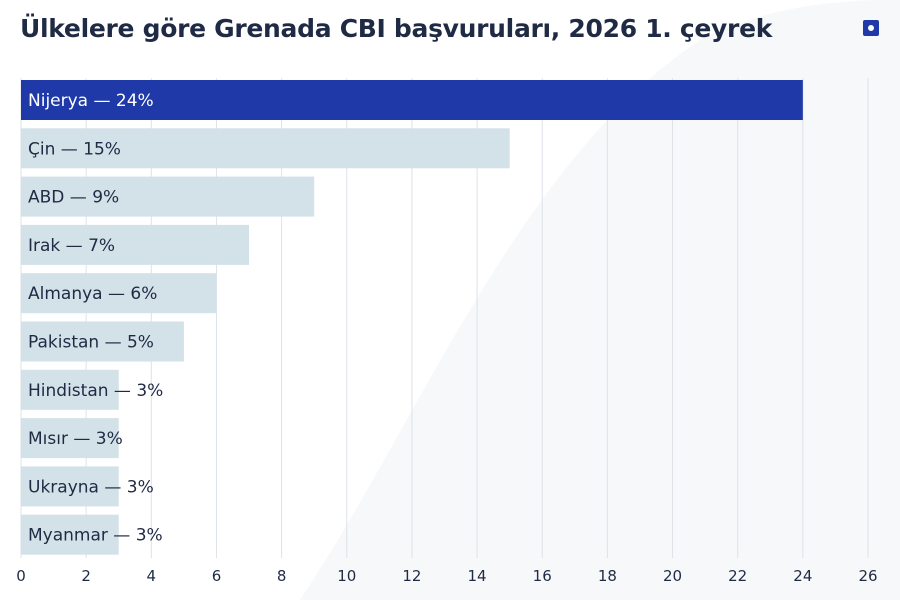  What do you see at coordinates (71, 246) in the screenshot?
I see `bar-label: Irak — 7%` at bounding box center [71, 246].